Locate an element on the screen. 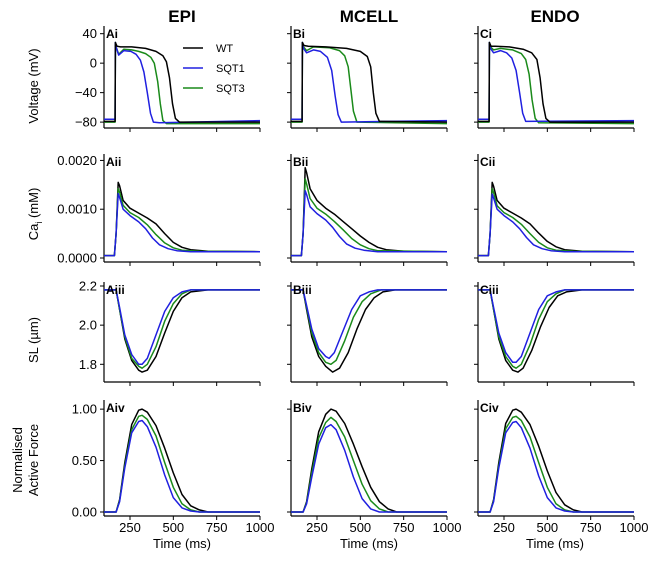  series-line-wt-a2 is located at coordinates (182, 219).